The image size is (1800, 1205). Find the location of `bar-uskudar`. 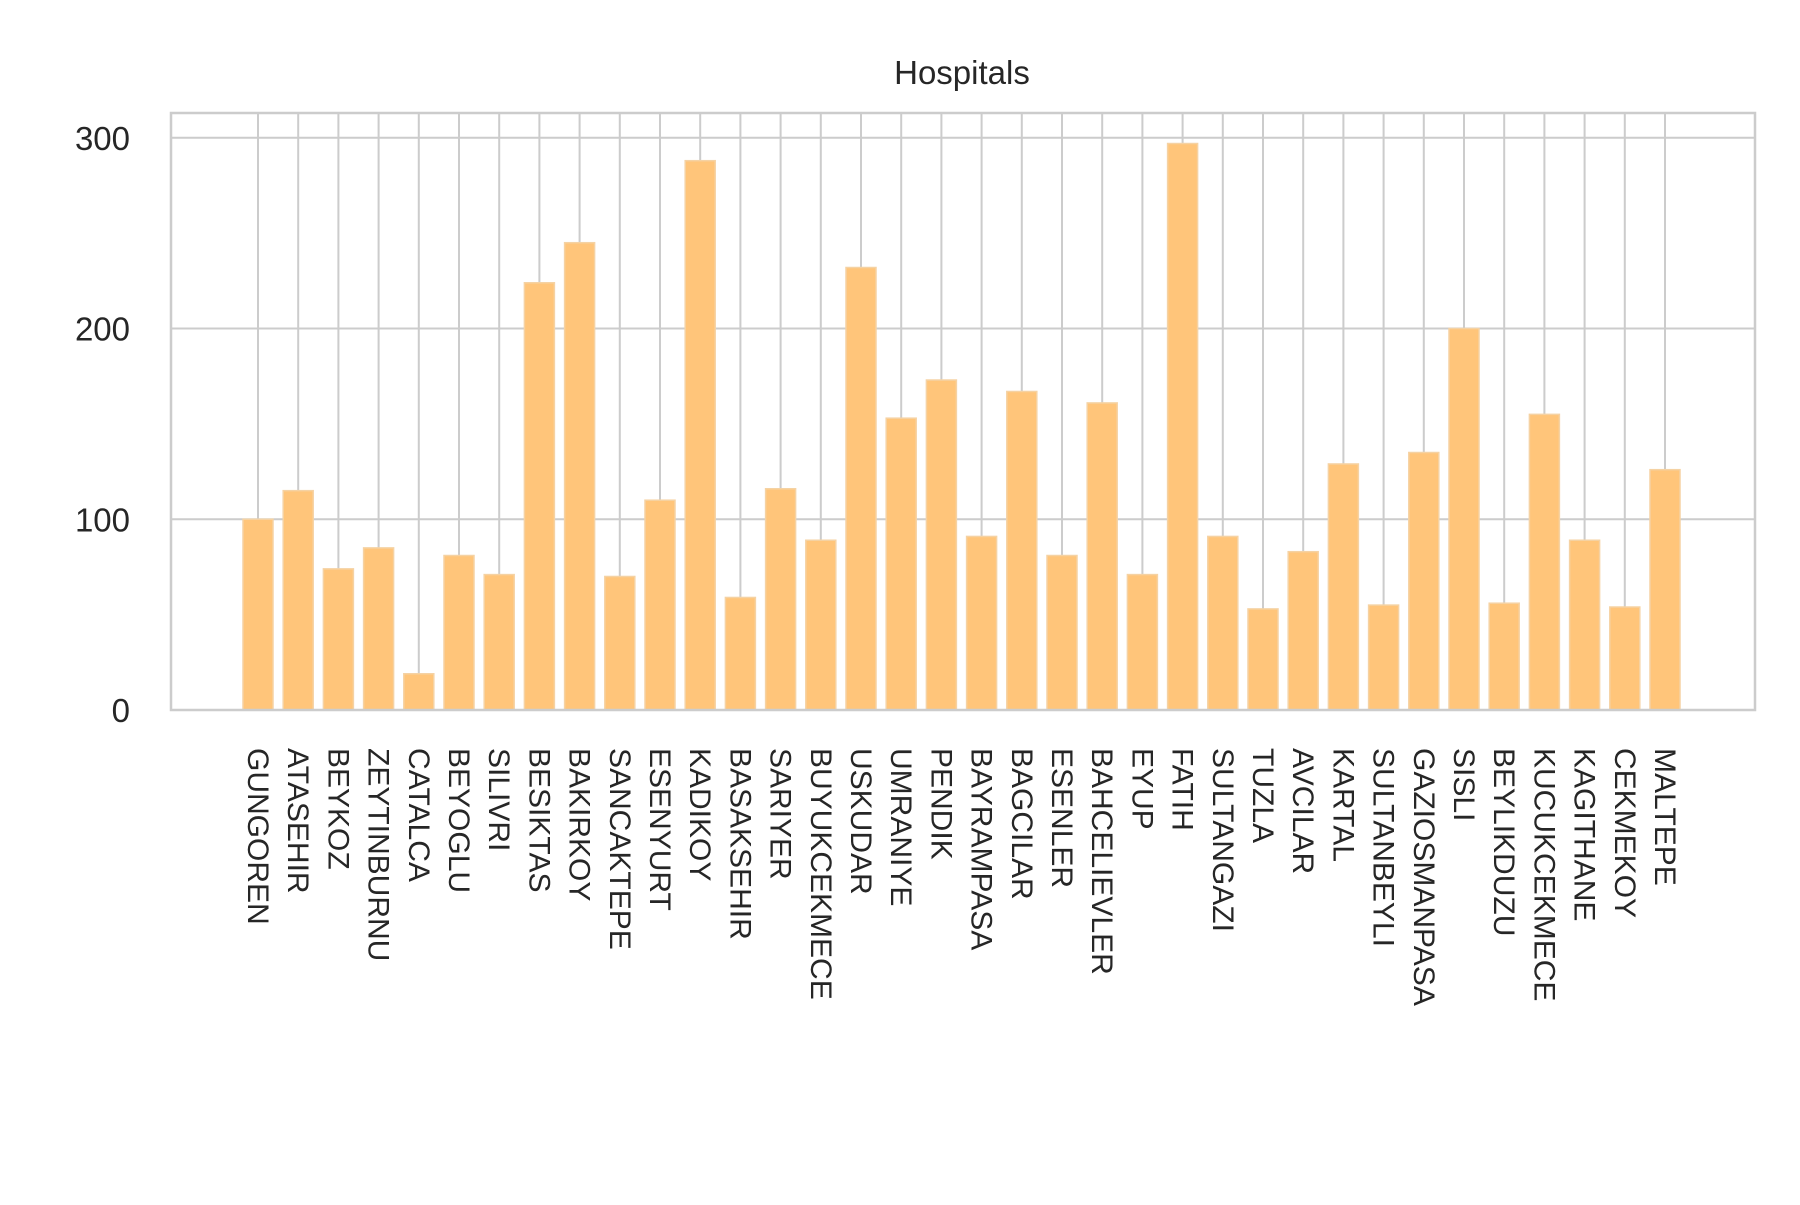

bar-uskudar is located at coordinates (861, 488).